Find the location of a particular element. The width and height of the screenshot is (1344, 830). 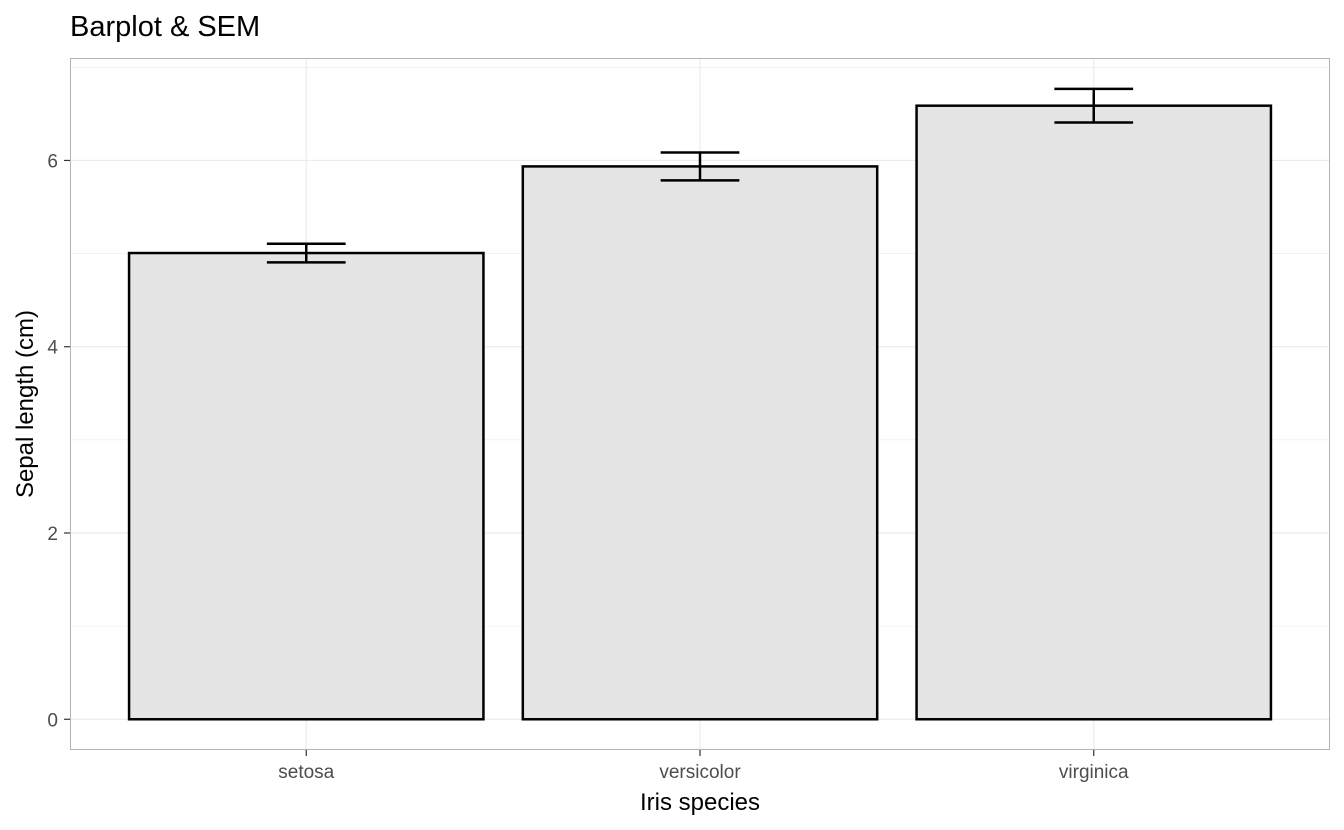

y-axis-title: Sepal length (cm) is located at coordinates (25, 404).